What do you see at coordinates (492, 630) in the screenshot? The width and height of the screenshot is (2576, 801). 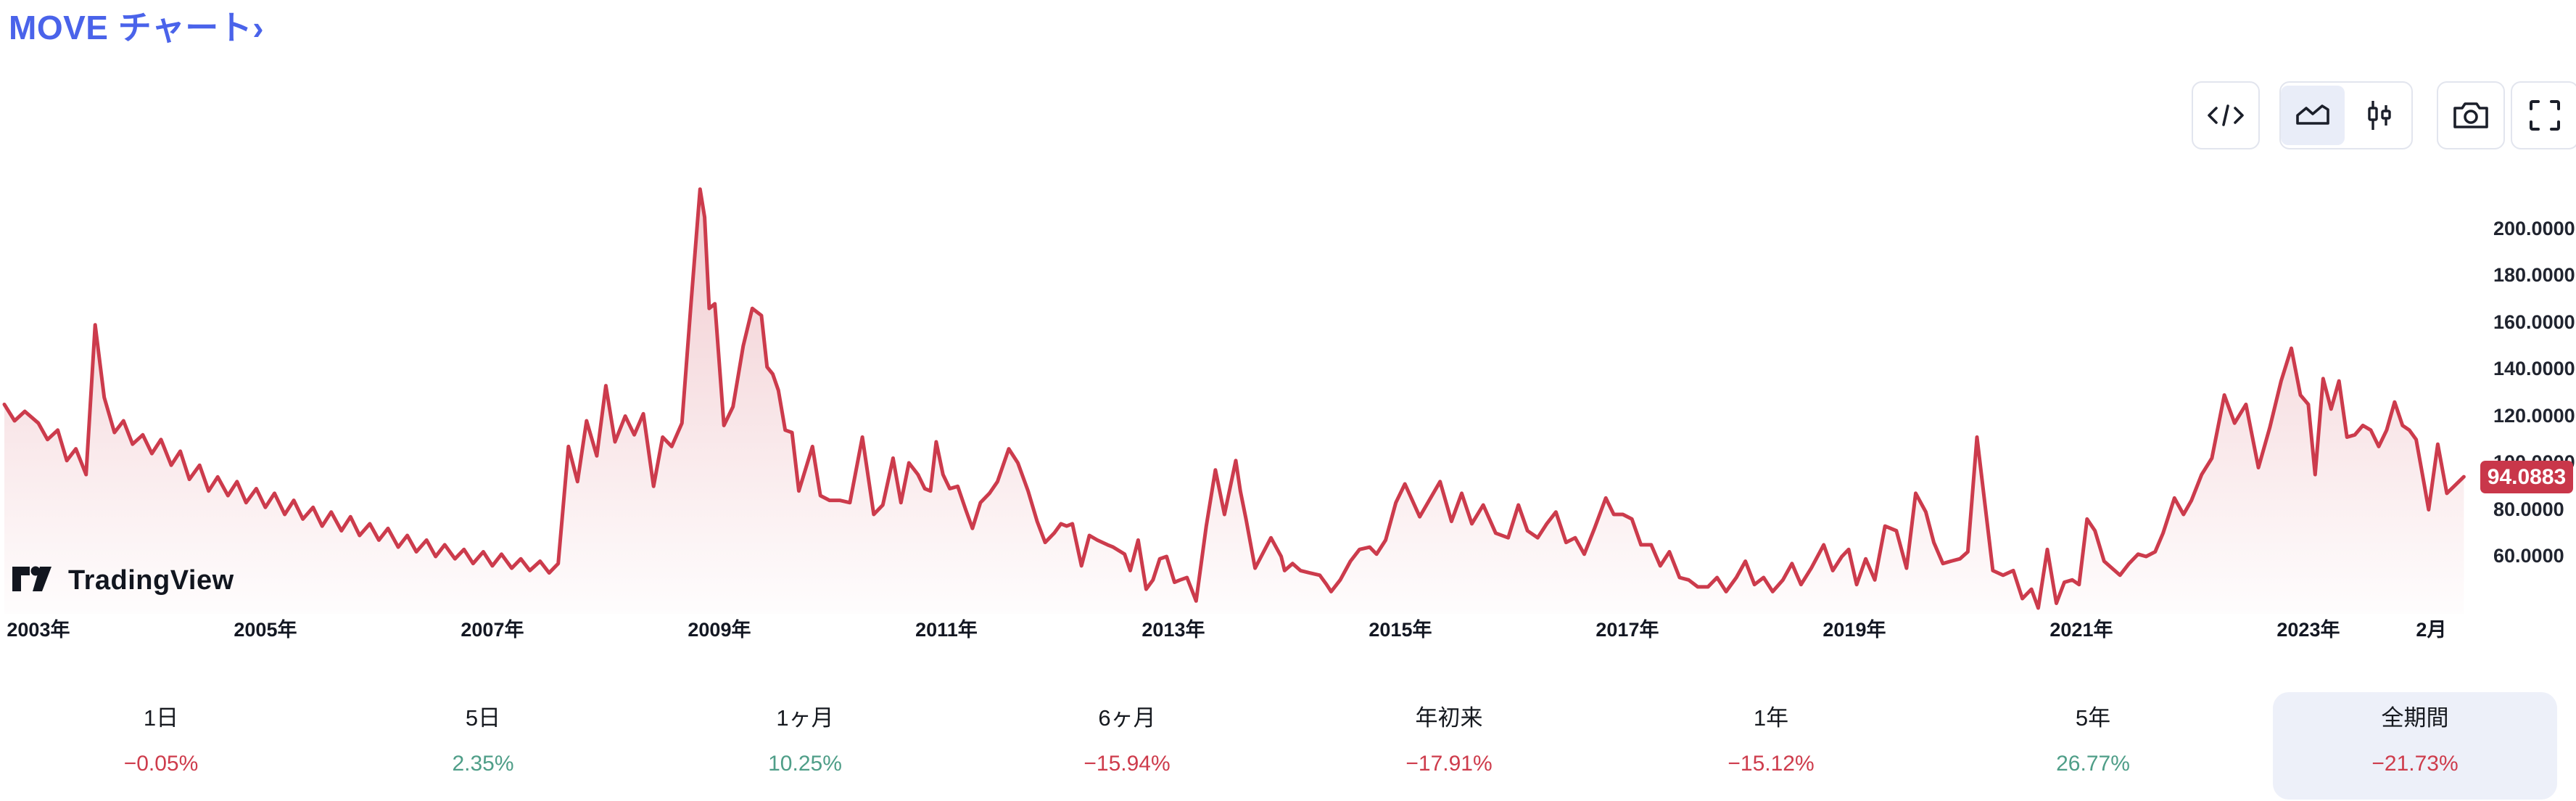 I see `x-tick-label: 2007年` at bounding box center [492, 630].